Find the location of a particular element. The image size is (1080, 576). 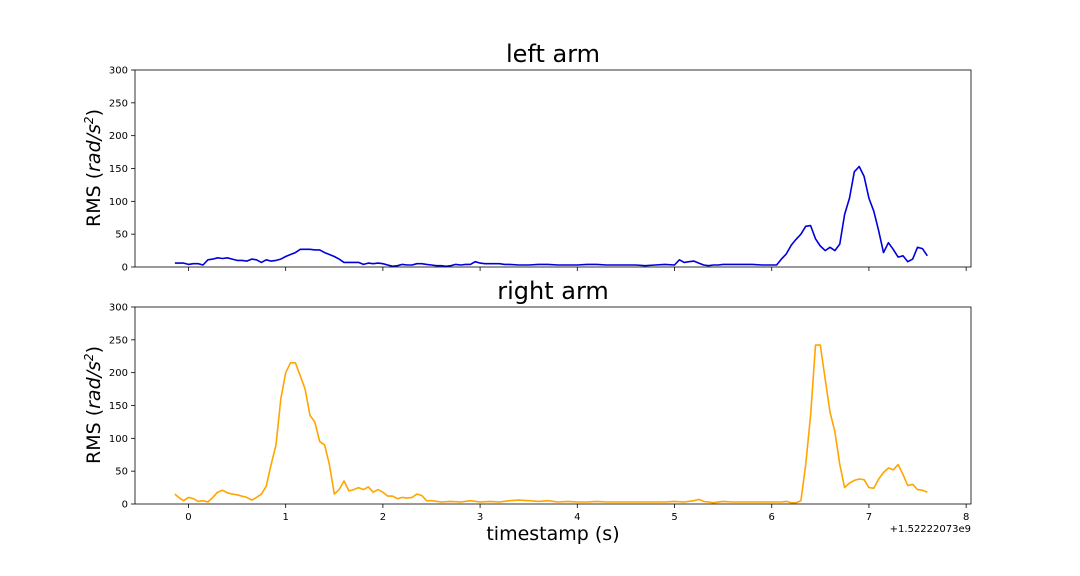

left-arm-y-tick-label: 0 is located at coordinates (125, 268).